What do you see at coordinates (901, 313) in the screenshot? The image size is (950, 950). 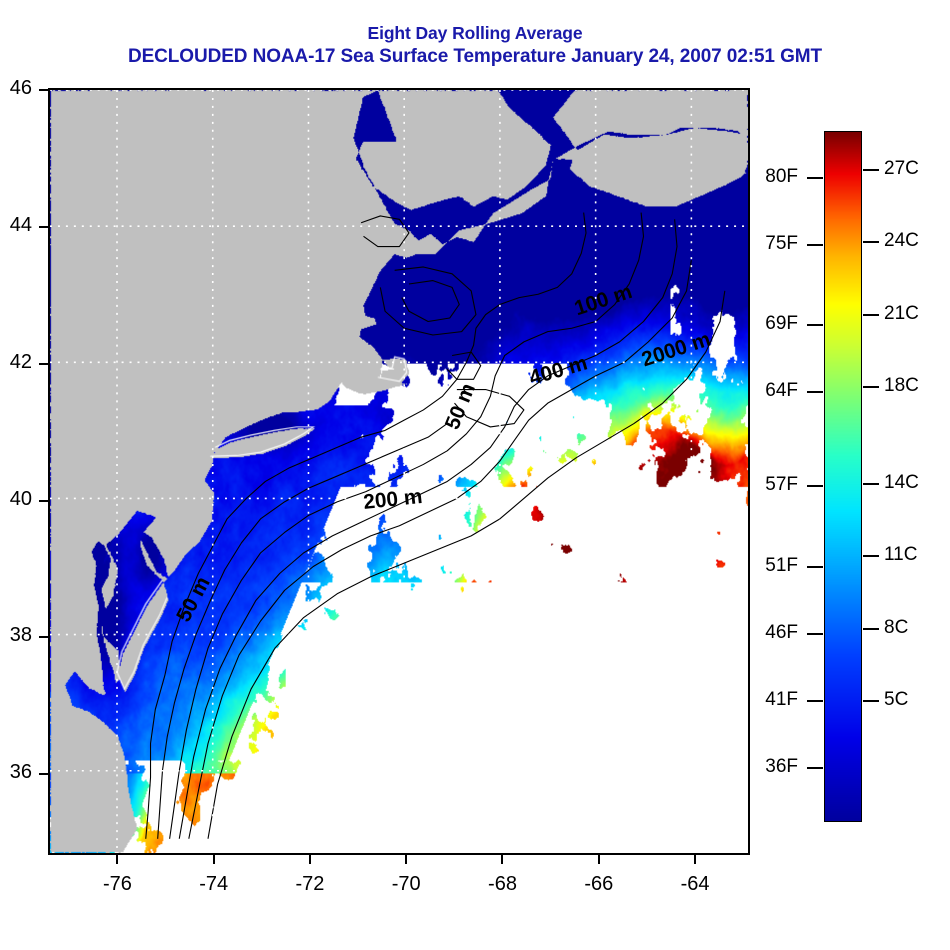 I see `colorbar-label-c-2: 21C` at bounding box center [901, 313].